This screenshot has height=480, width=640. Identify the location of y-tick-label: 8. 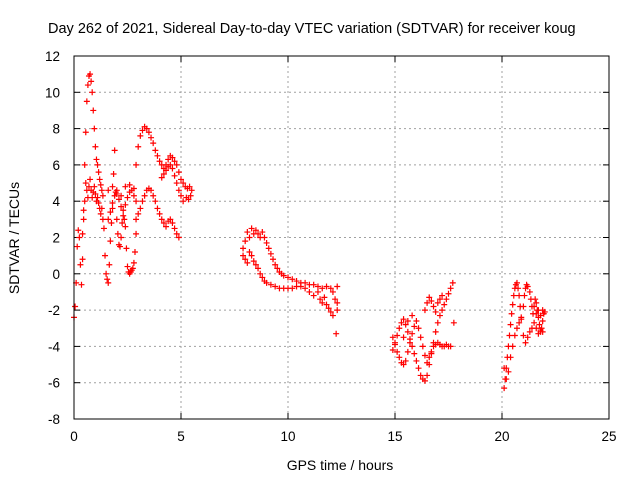
(56, 129).